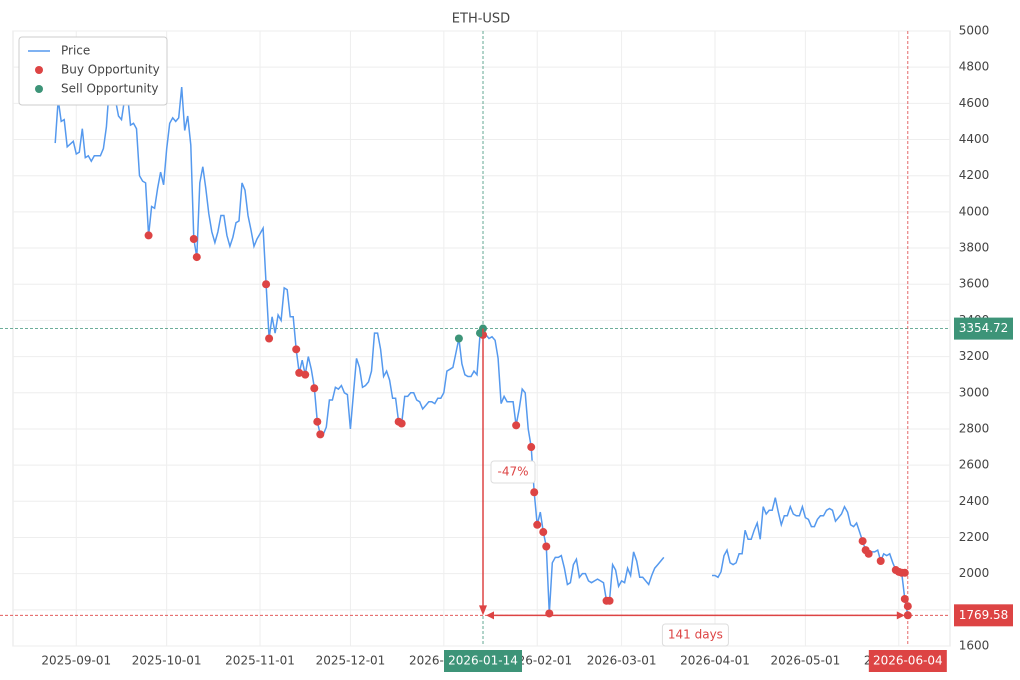  Describe the element at coordinates (481, 19) in the screenshot. I see `chart-title: ETH-USD` at that location.